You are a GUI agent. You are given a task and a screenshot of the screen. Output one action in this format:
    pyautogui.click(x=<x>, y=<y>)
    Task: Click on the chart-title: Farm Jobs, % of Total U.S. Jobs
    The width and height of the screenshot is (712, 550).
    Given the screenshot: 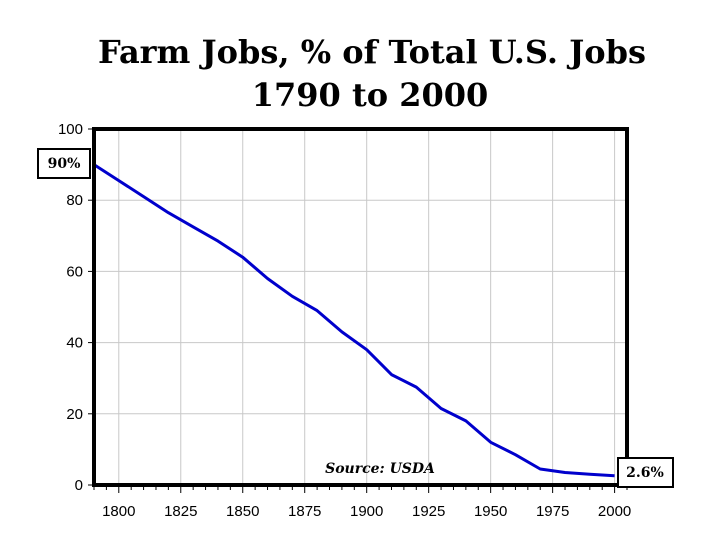 What is the action you would take?
    pyautogui.click(x=372, y=52)
    